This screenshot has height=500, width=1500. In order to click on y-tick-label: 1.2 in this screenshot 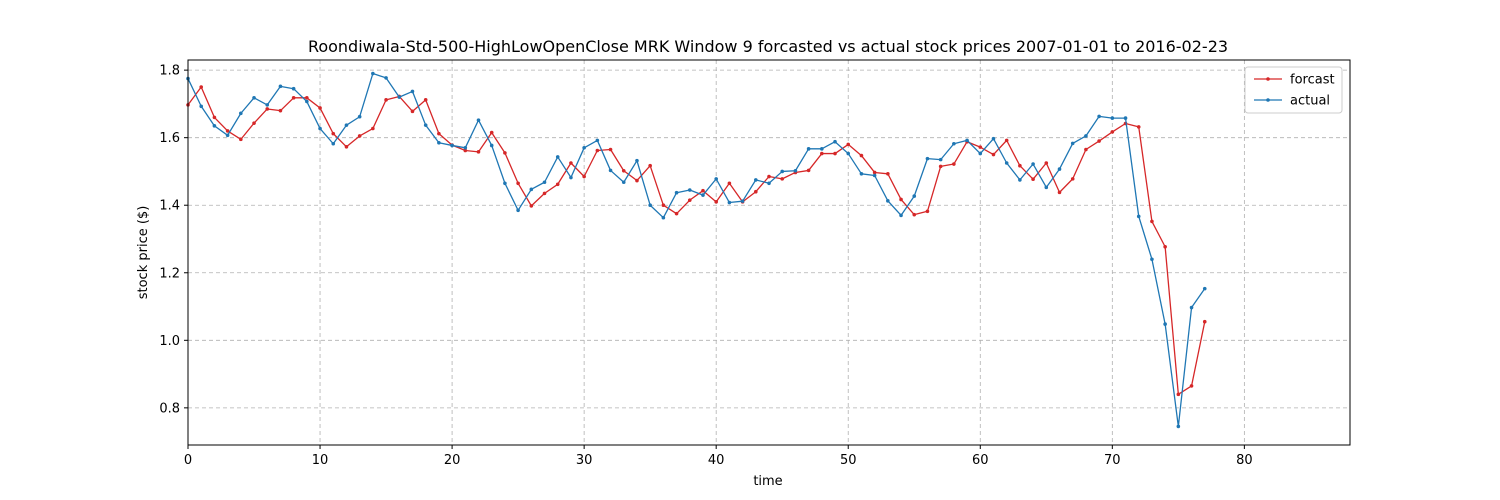, I will do `click(169, 273)`.